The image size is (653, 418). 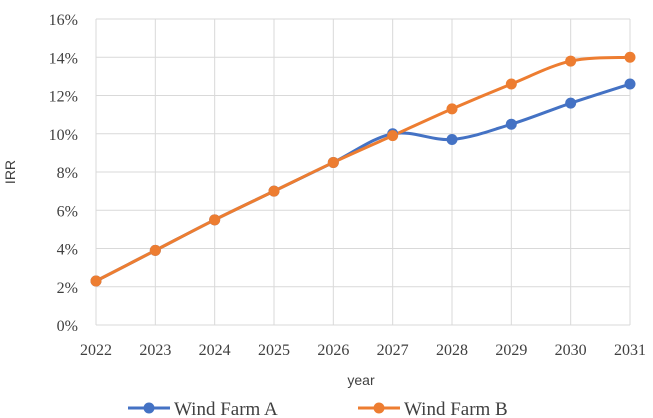 What do you see at coordinates (226, 408) in the screenshot?
I see `legend-label-1: Wind Farm A` at bounding box center [226, 408].